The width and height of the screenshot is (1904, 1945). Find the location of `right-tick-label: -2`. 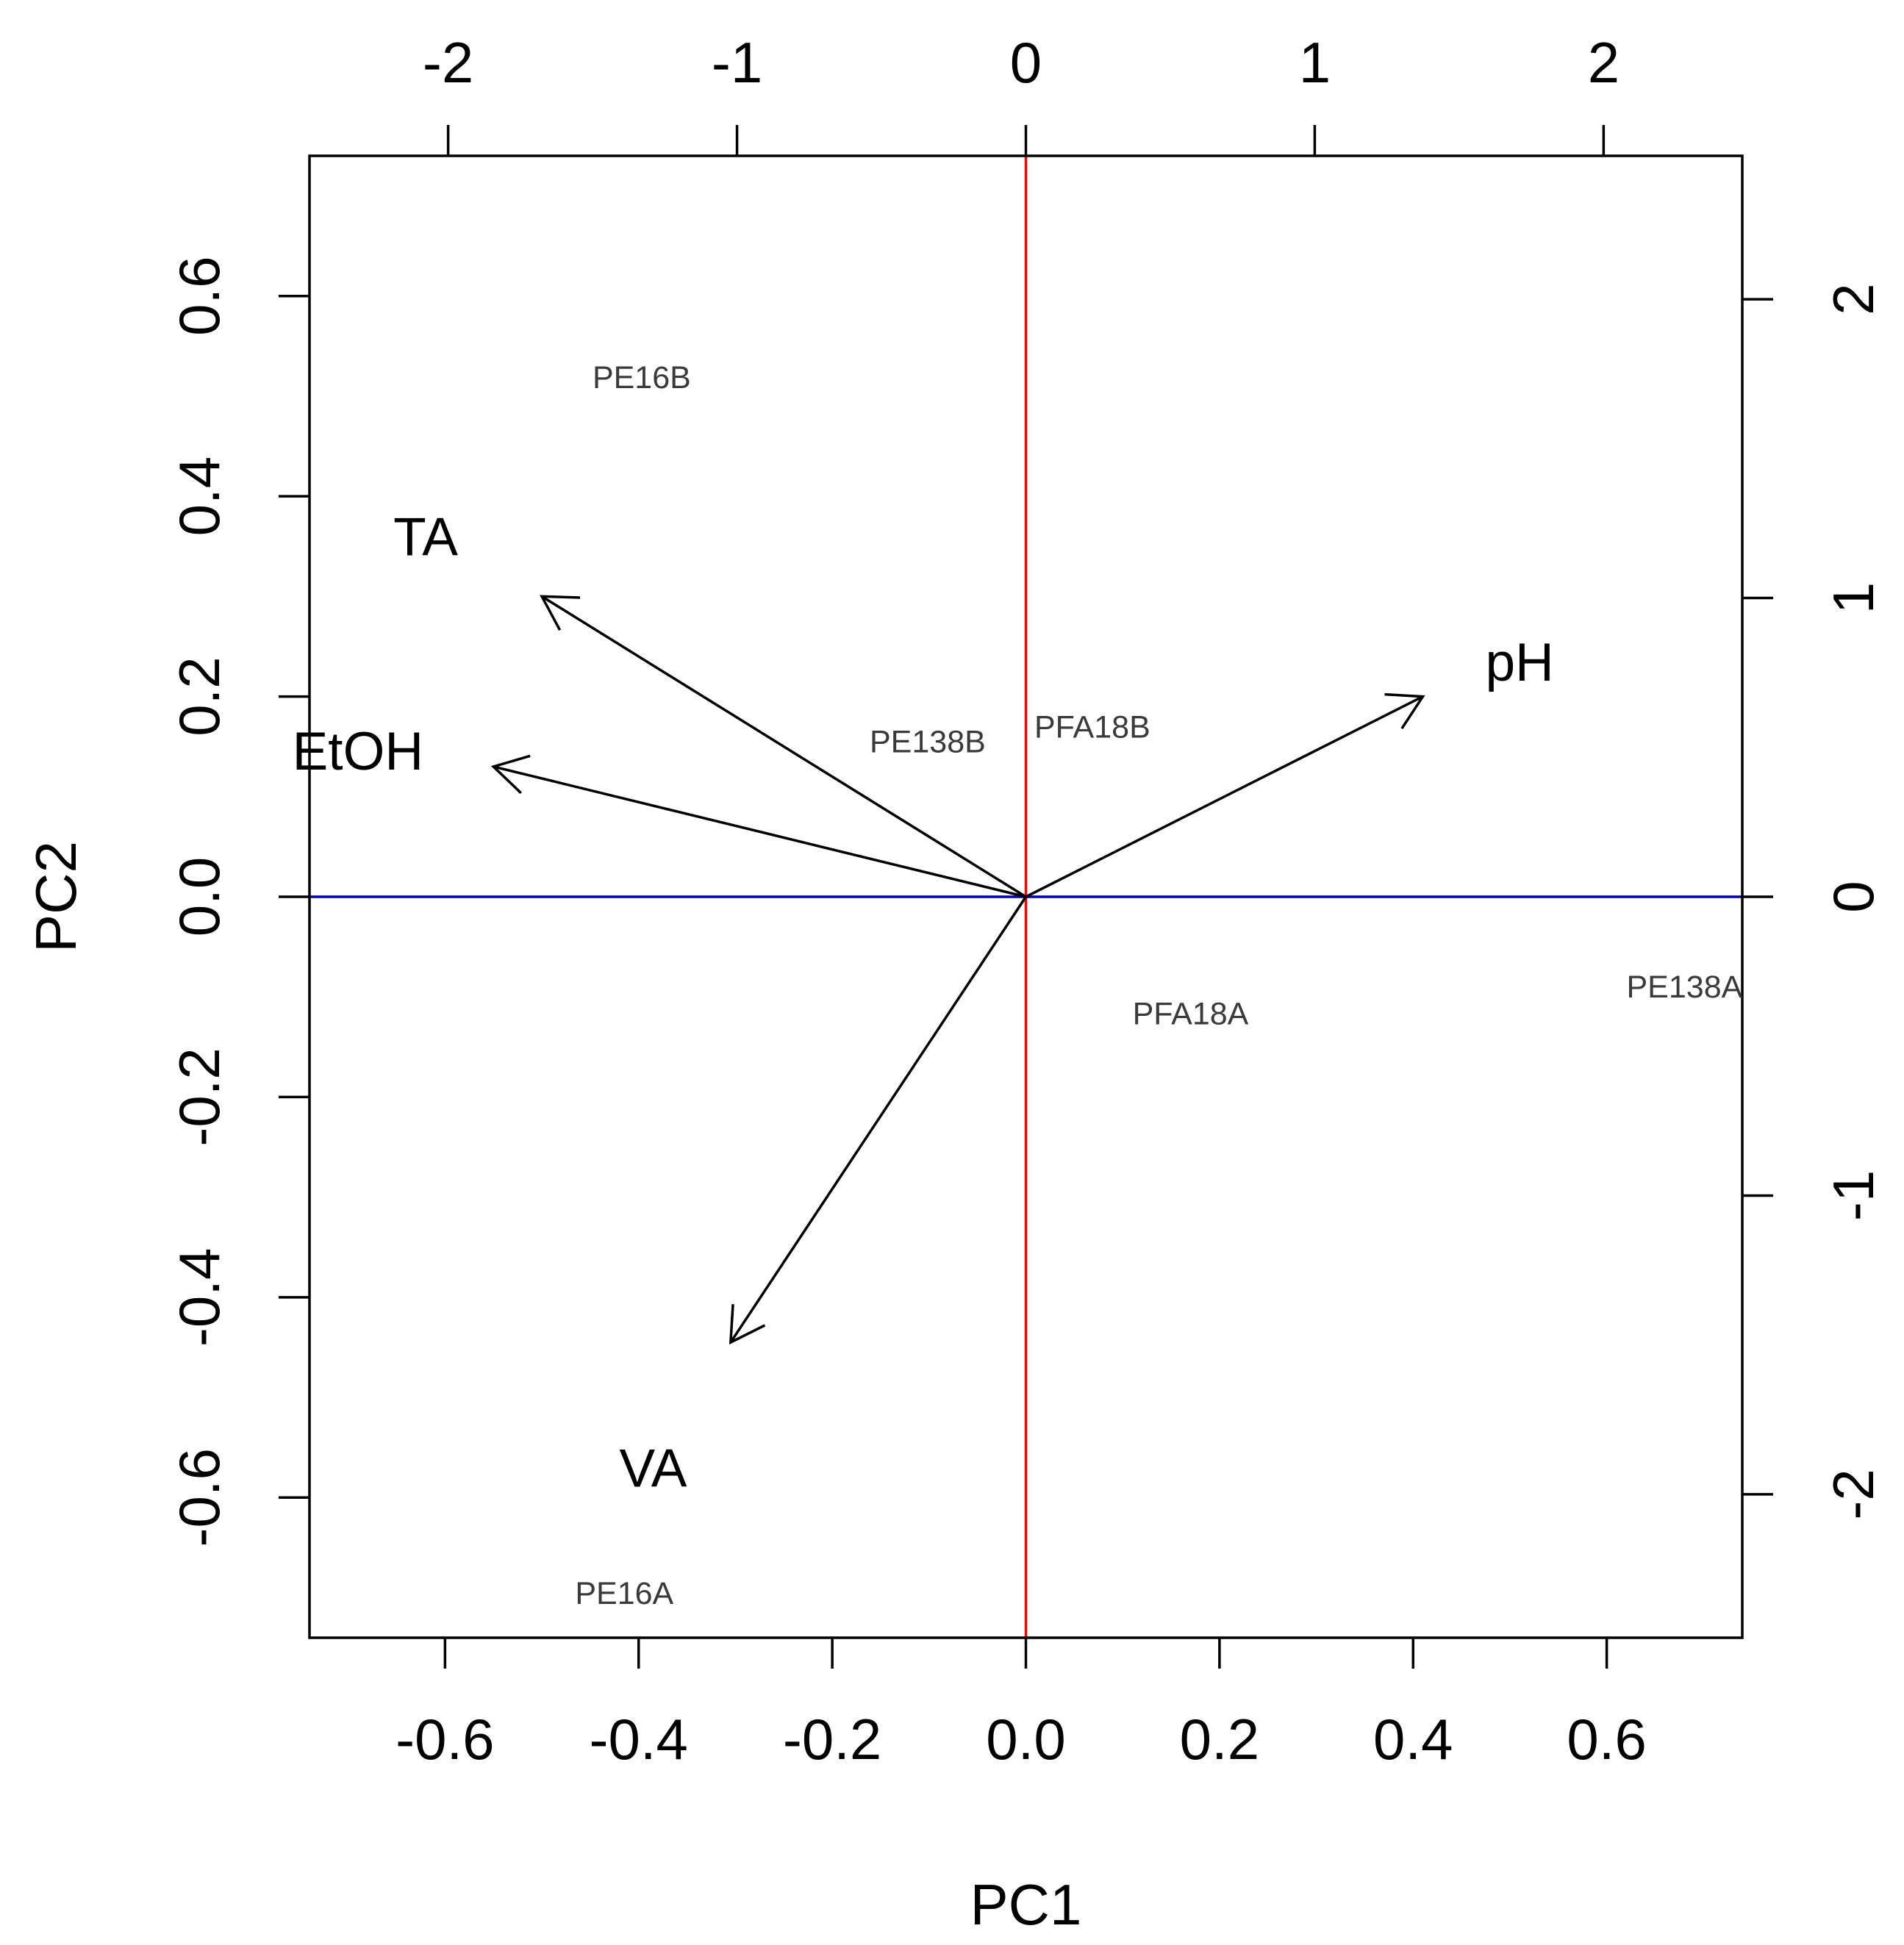

right-tick-label: -2 is located at coordinates (1853, 1494).